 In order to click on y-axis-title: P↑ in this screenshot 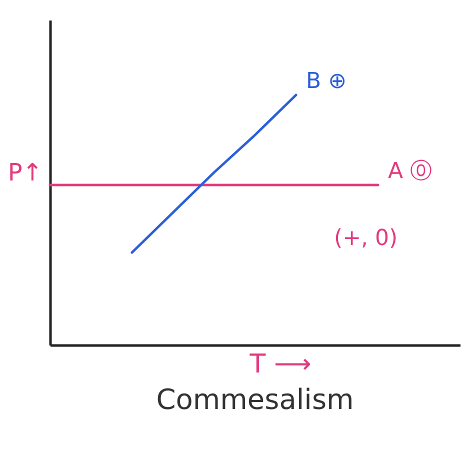, I will do `click(25, 172)`.